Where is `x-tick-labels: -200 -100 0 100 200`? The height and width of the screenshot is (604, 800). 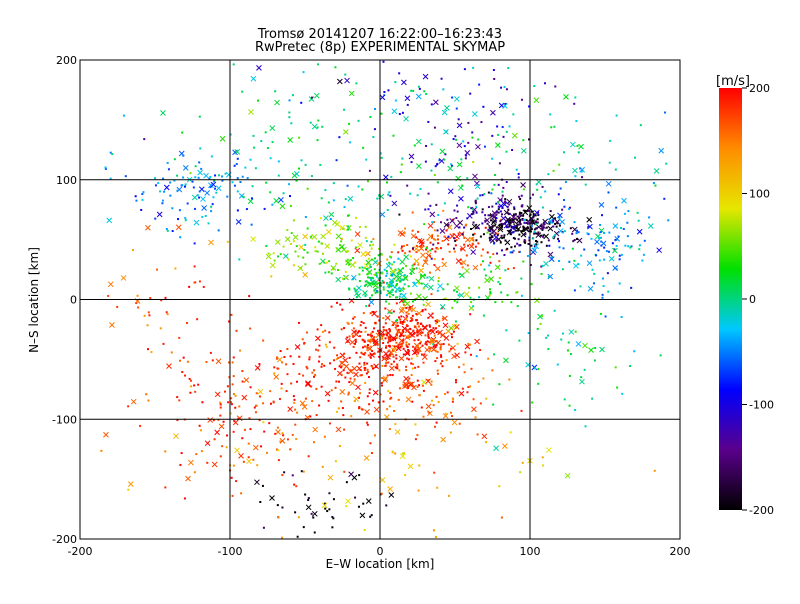 x-tick-labels: -200 -100 0 100 200 is located at coordinates (379, 551).